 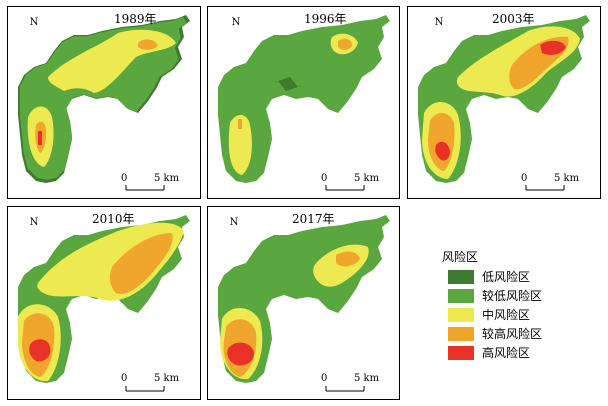 I want to click on legend-title: 风险区, so click(x=460, y=257).